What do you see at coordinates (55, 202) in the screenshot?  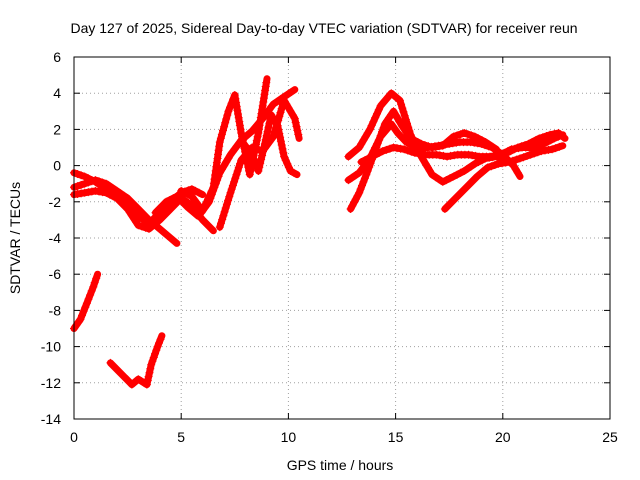 I see `y-tick-label: -2` at bounding box center [55, 202].